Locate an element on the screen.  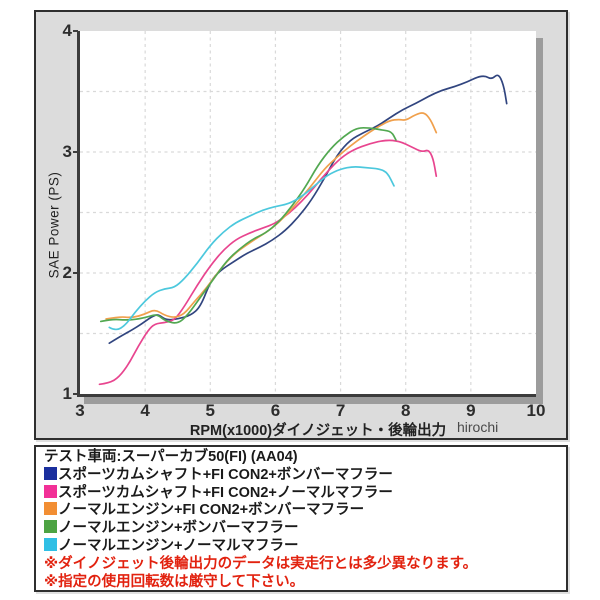
x-tick-label: 6 is located at coordinates (275, 410).